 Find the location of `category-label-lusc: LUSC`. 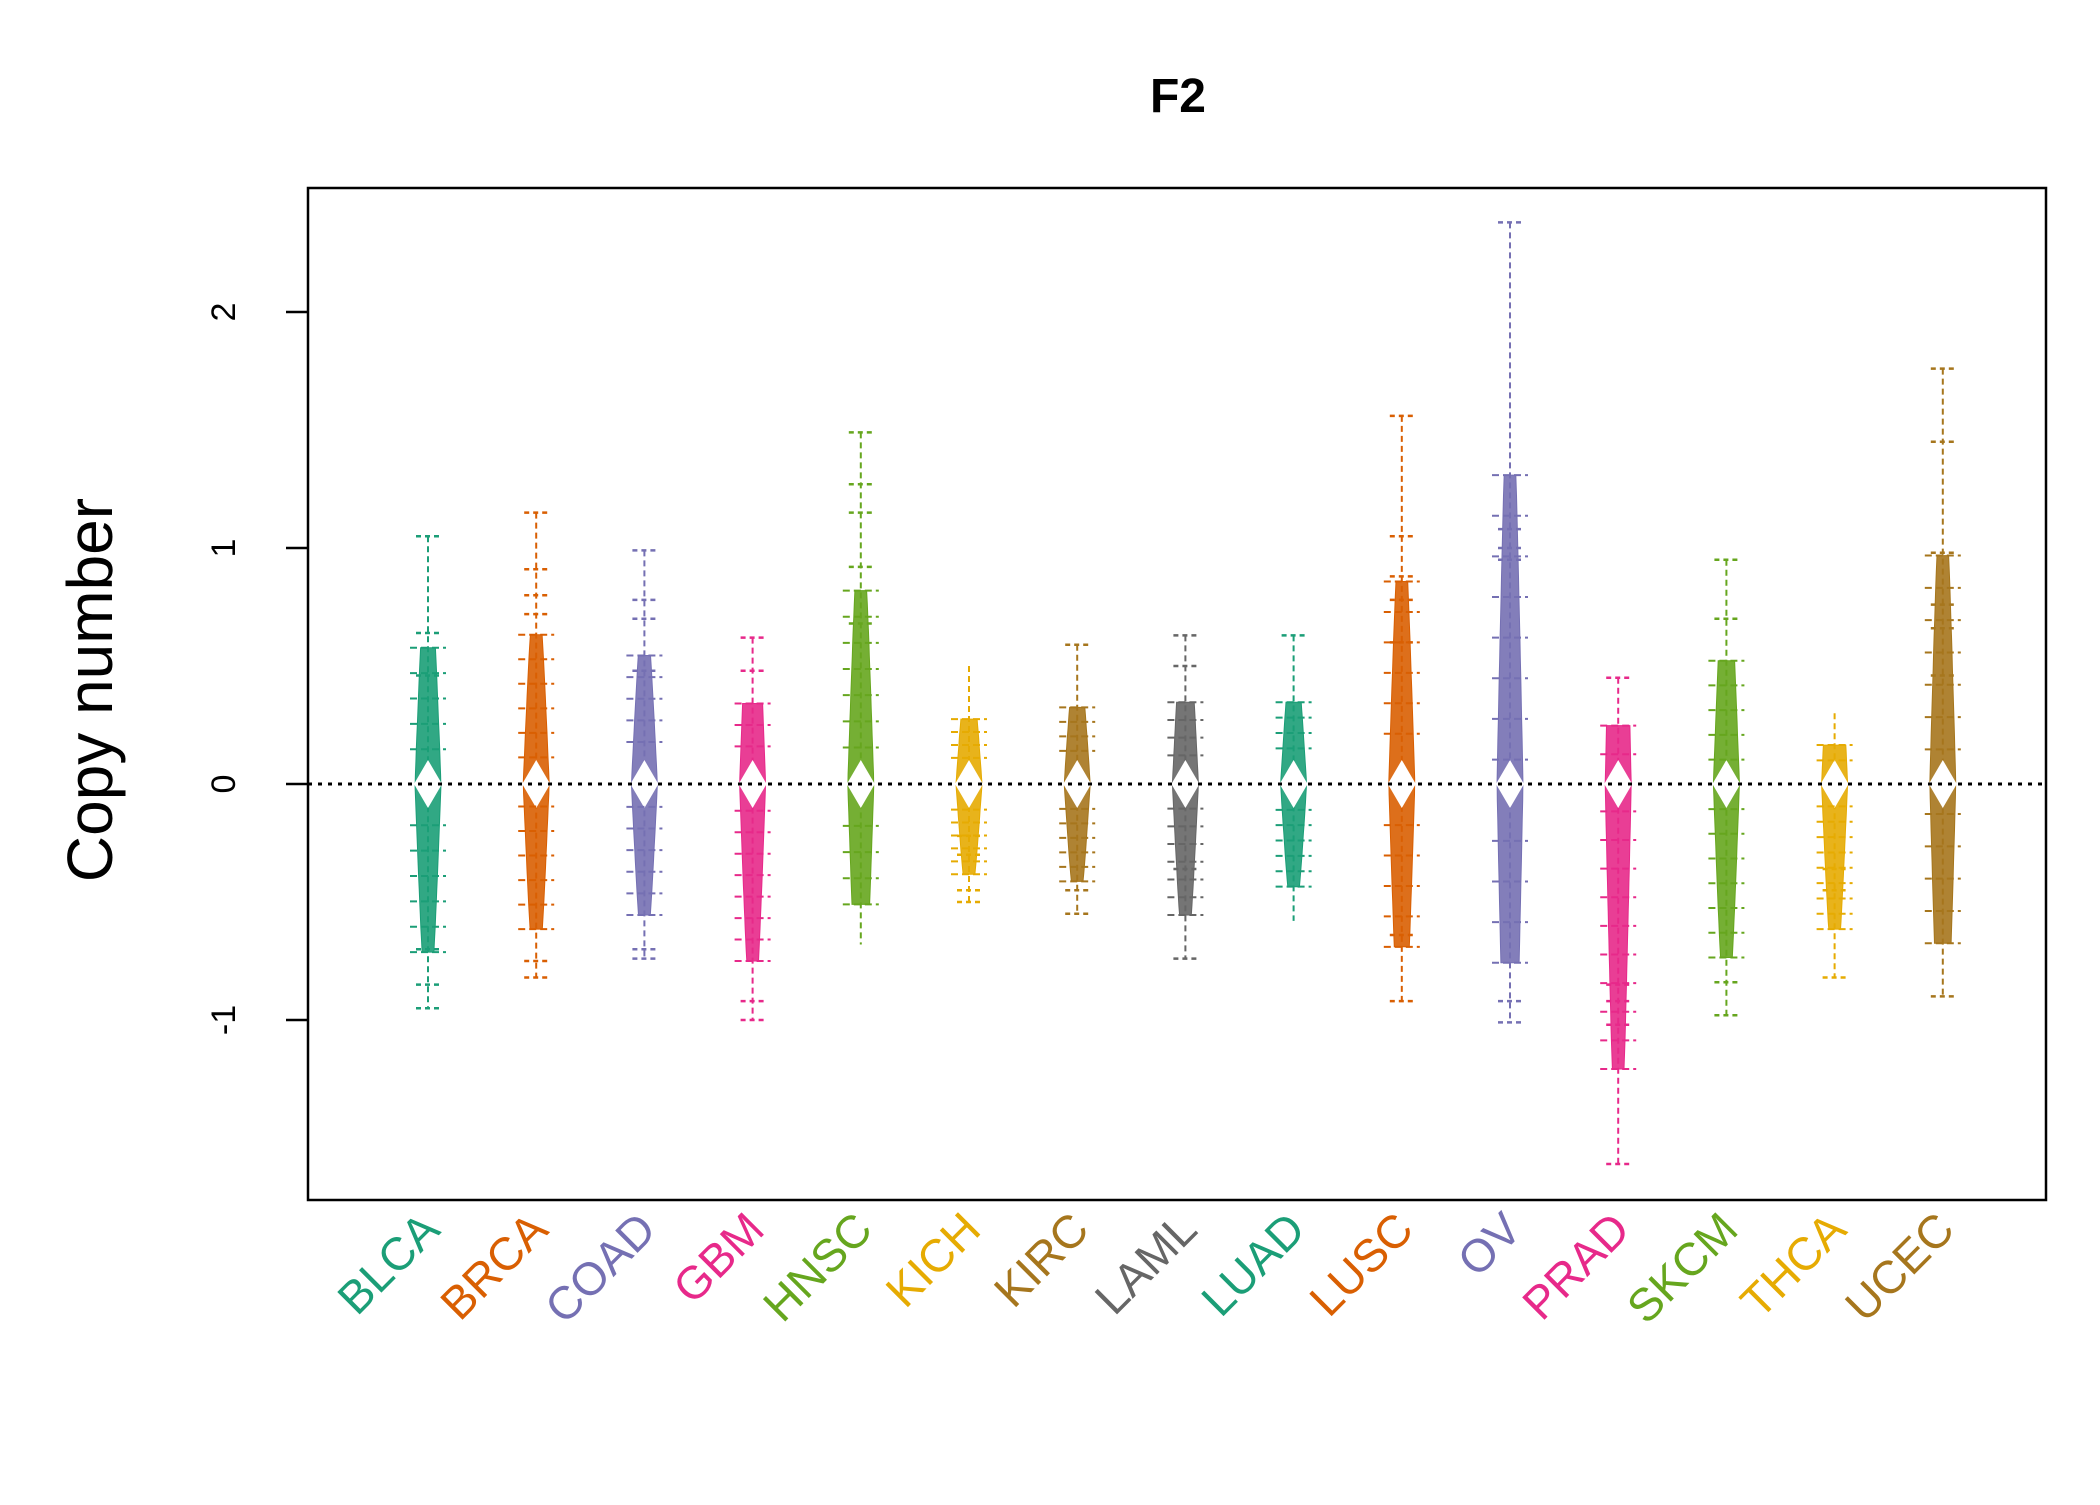

category-label-lusc: LUSC is located at coordinates (1361, 1264).